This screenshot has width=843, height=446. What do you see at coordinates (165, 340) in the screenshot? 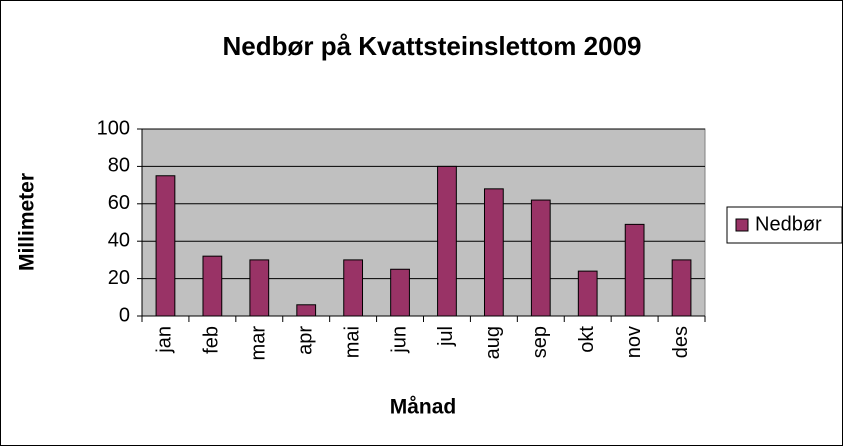
I see `x-tick-label: jan` at bounding box center [165, 340].